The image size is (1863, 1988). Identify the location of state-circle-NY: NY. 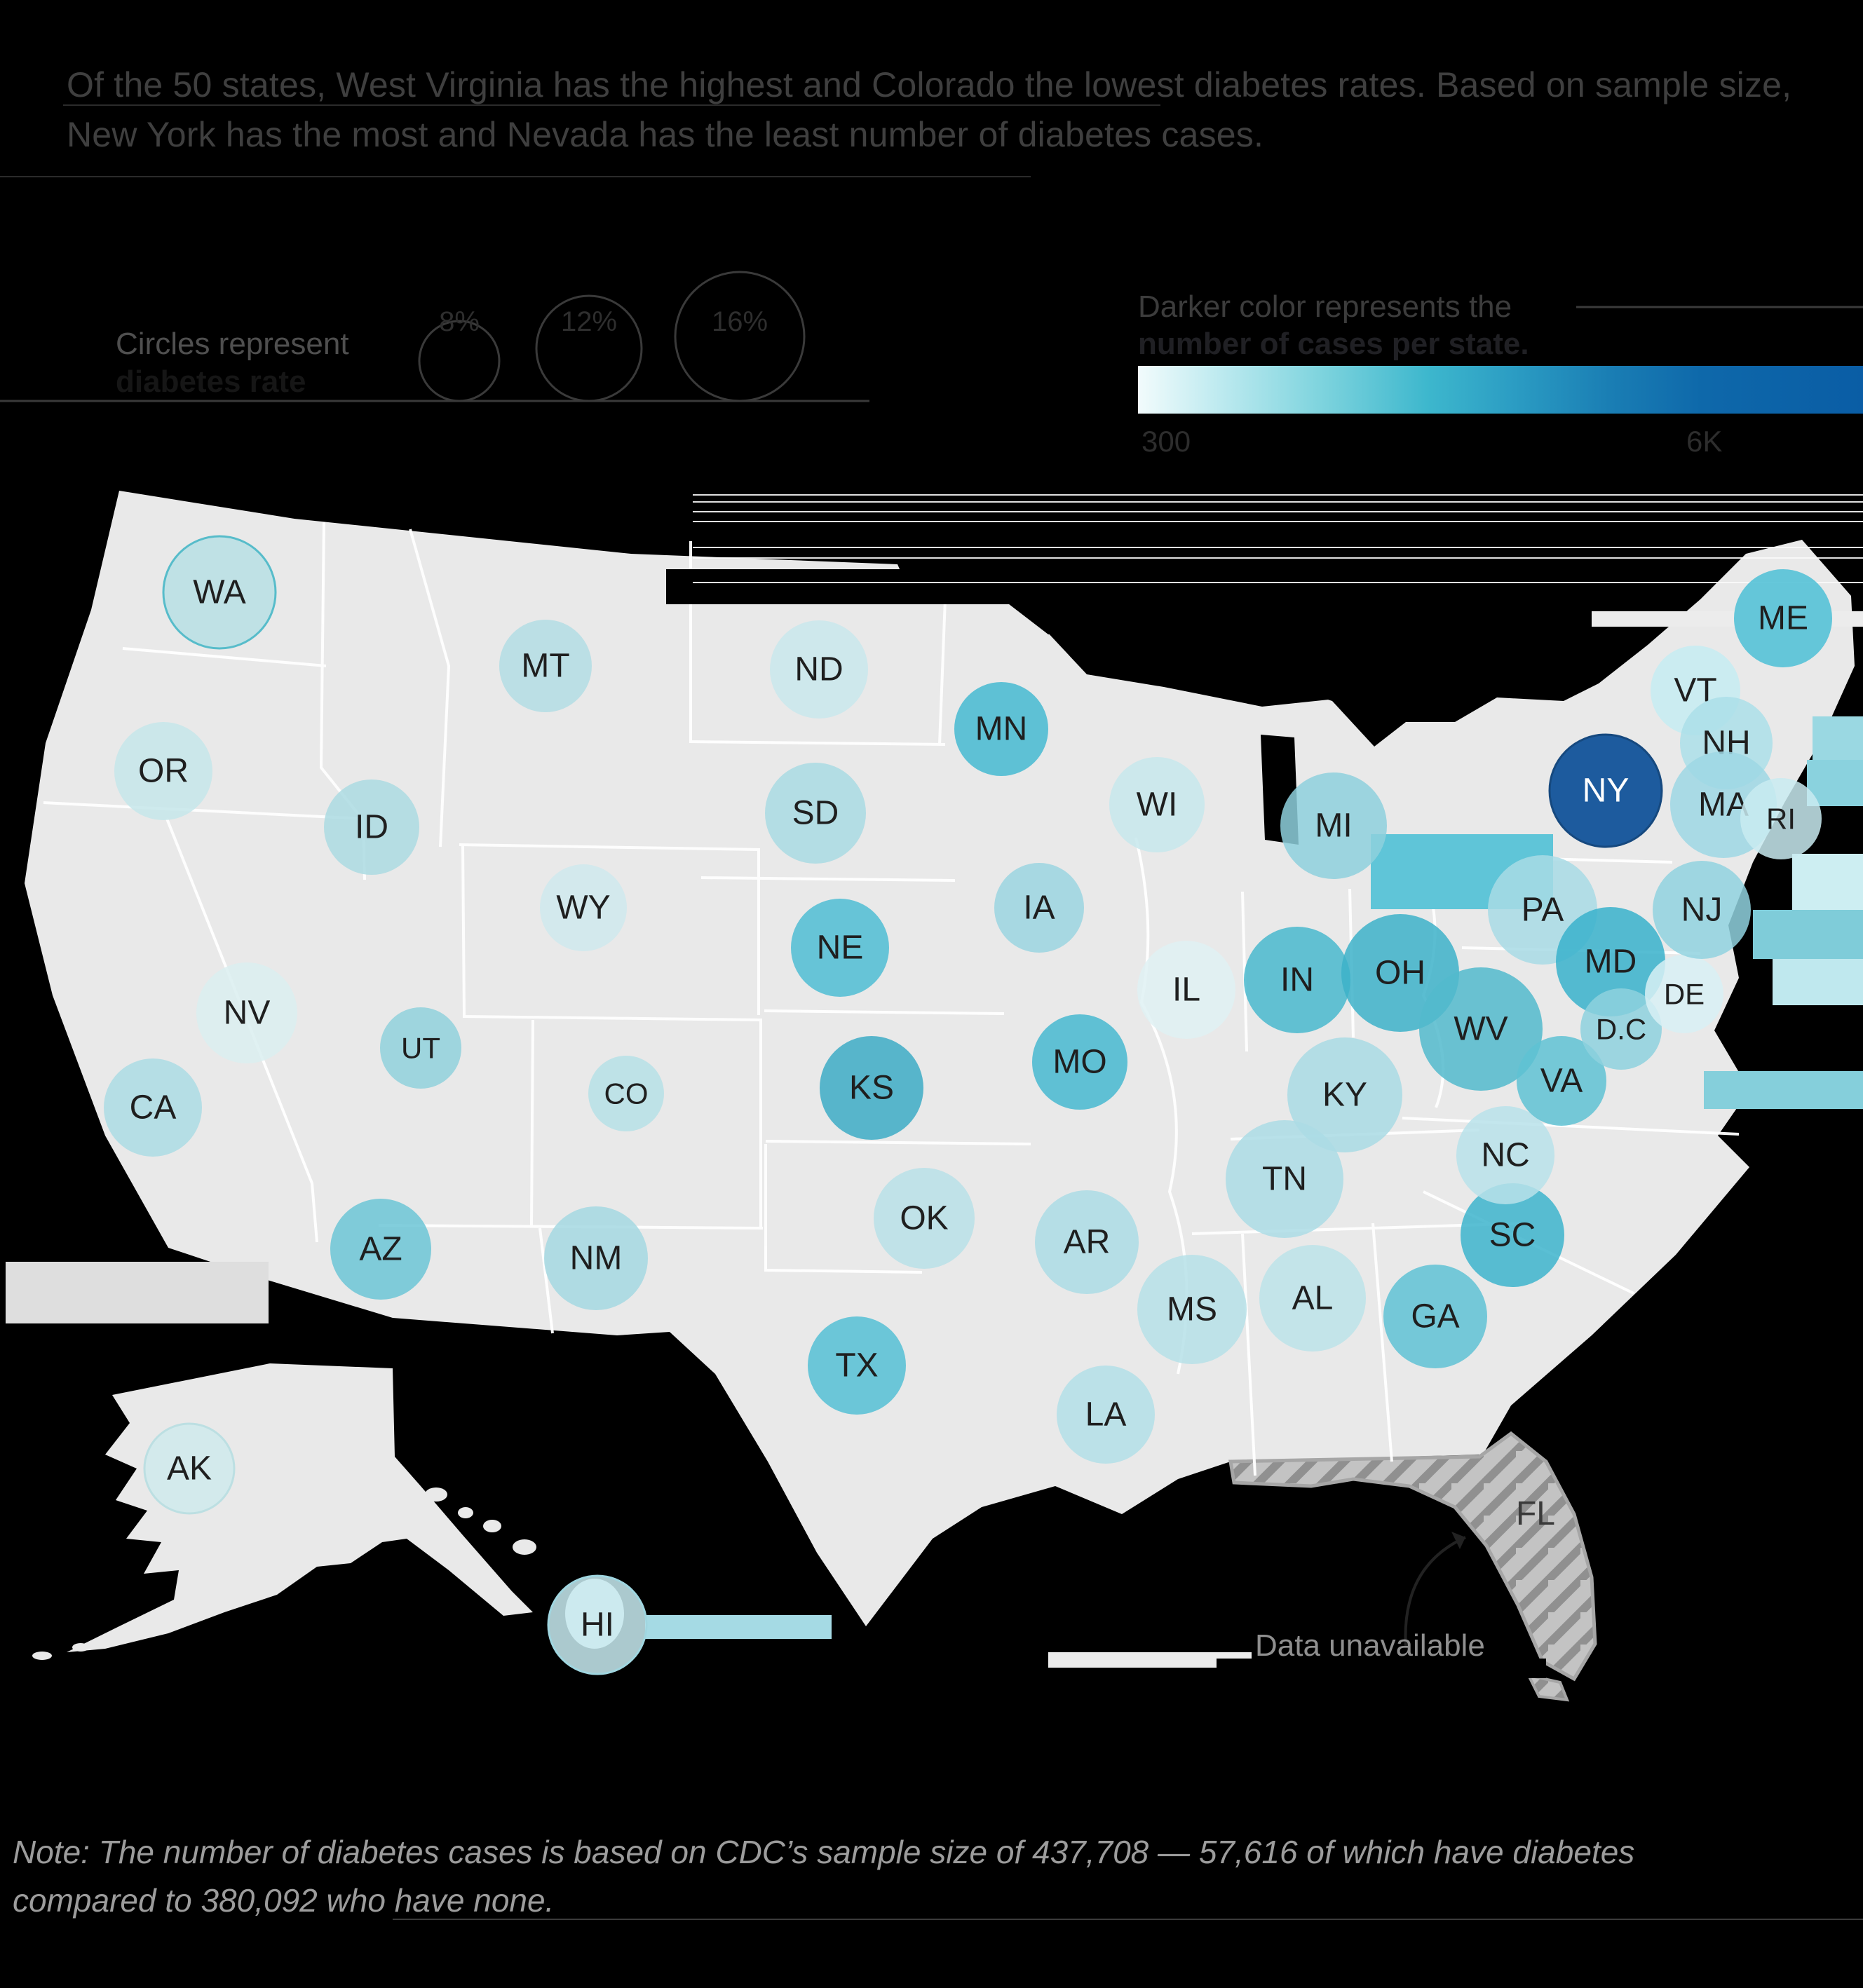
(1605, 790).